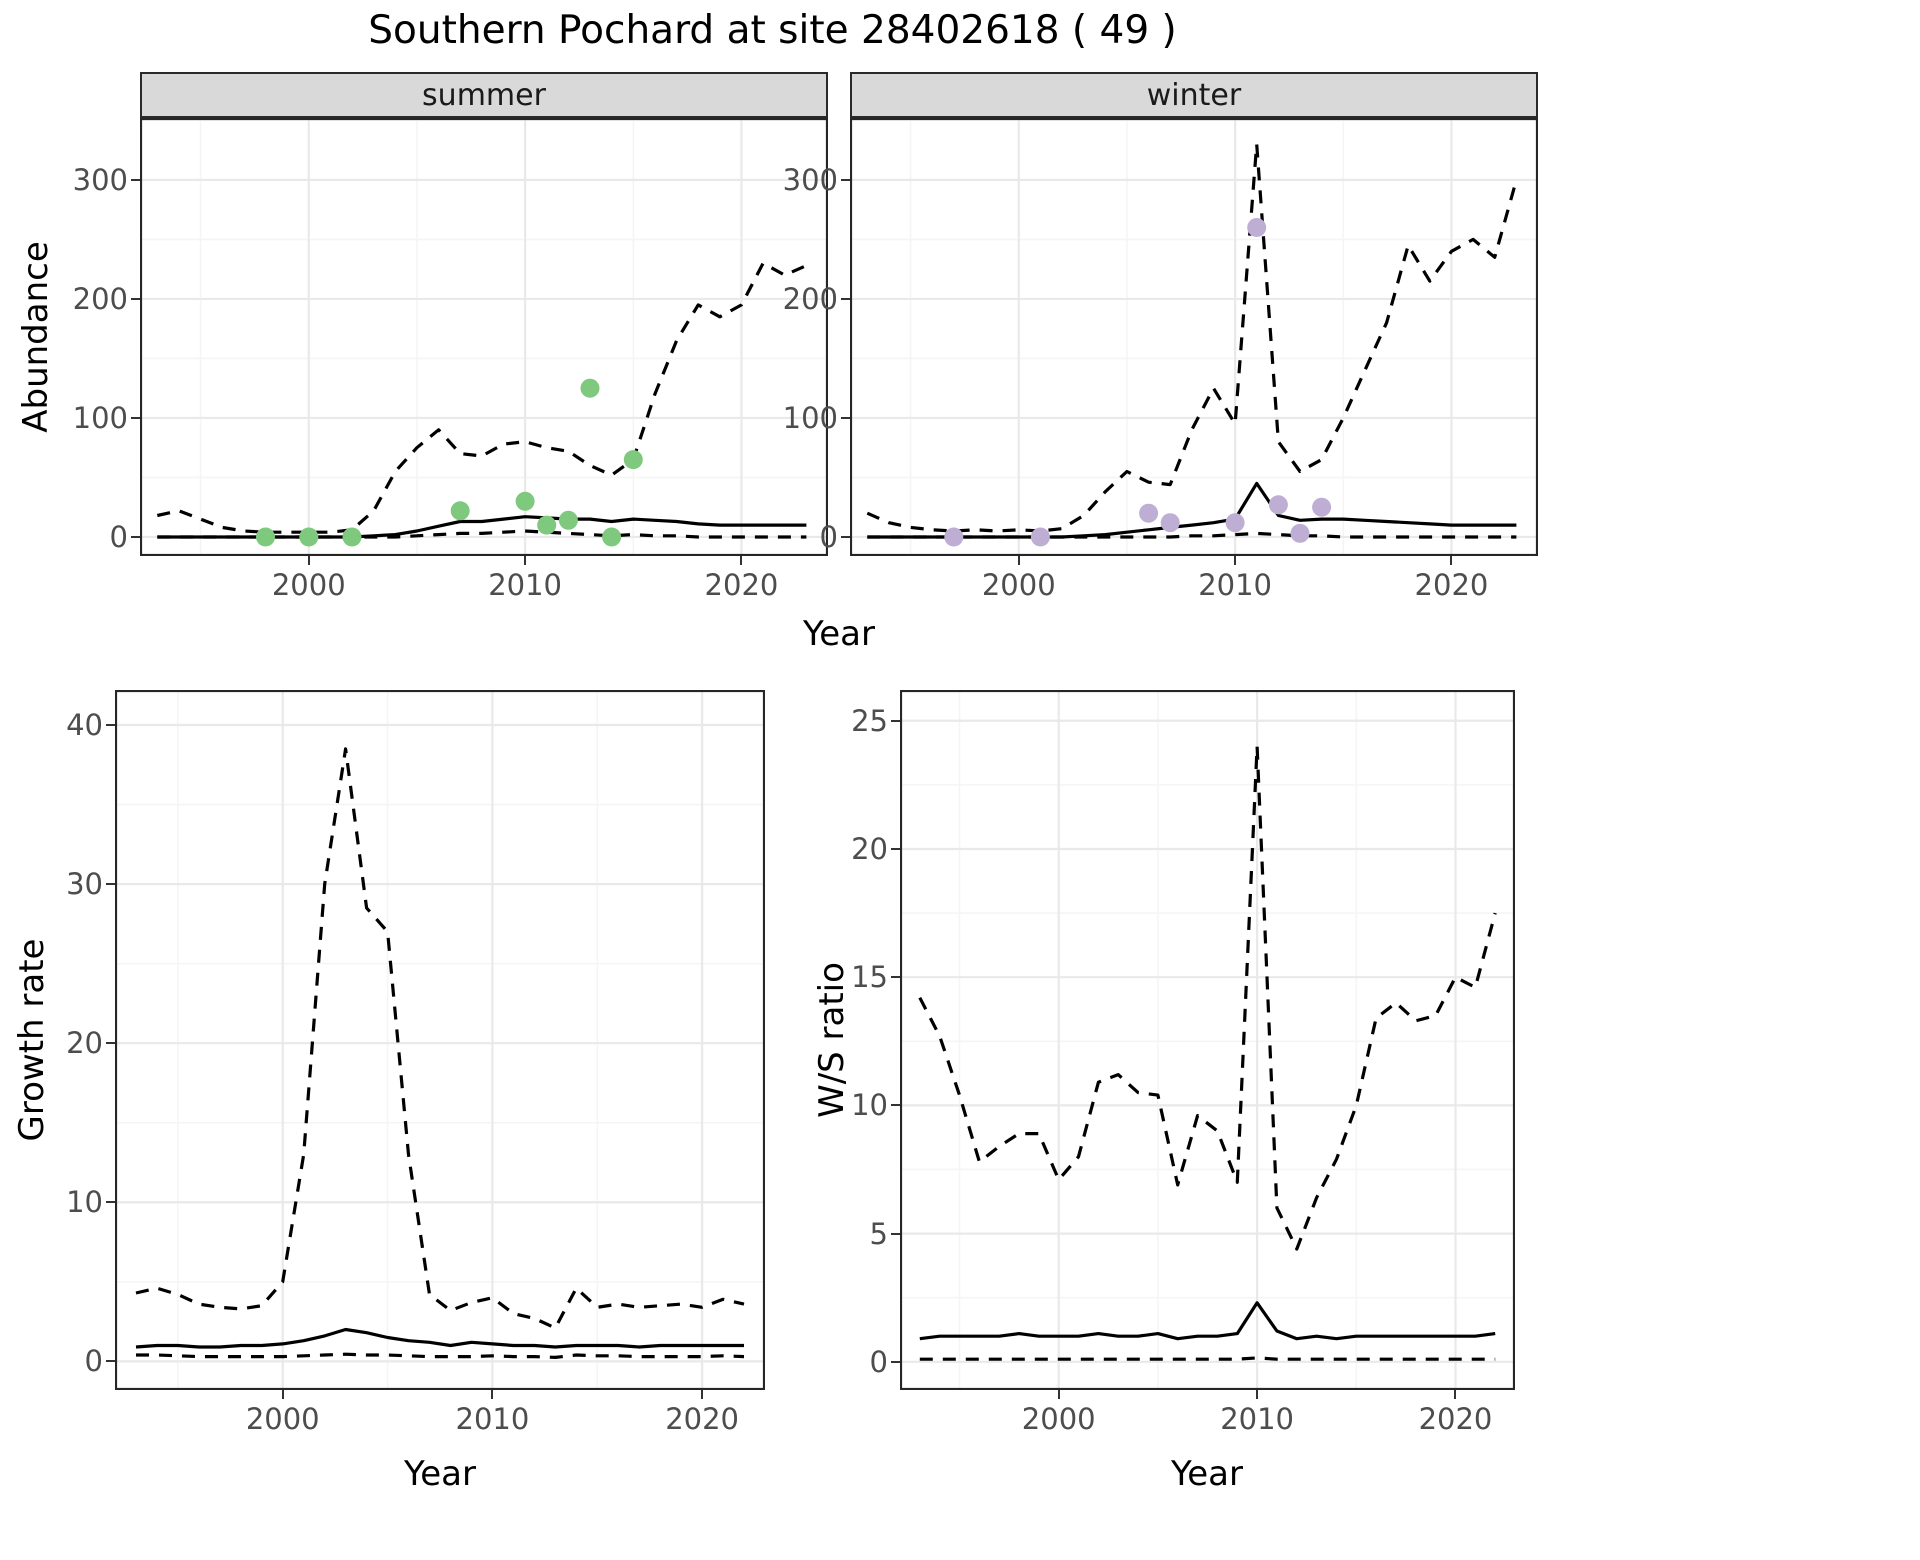  What do you see at coordinates (772, 30) in the screenshot?
I see `figure-title: Southern Pochard at site 28402618 ( 49 )` at bounding box center [772, 30].